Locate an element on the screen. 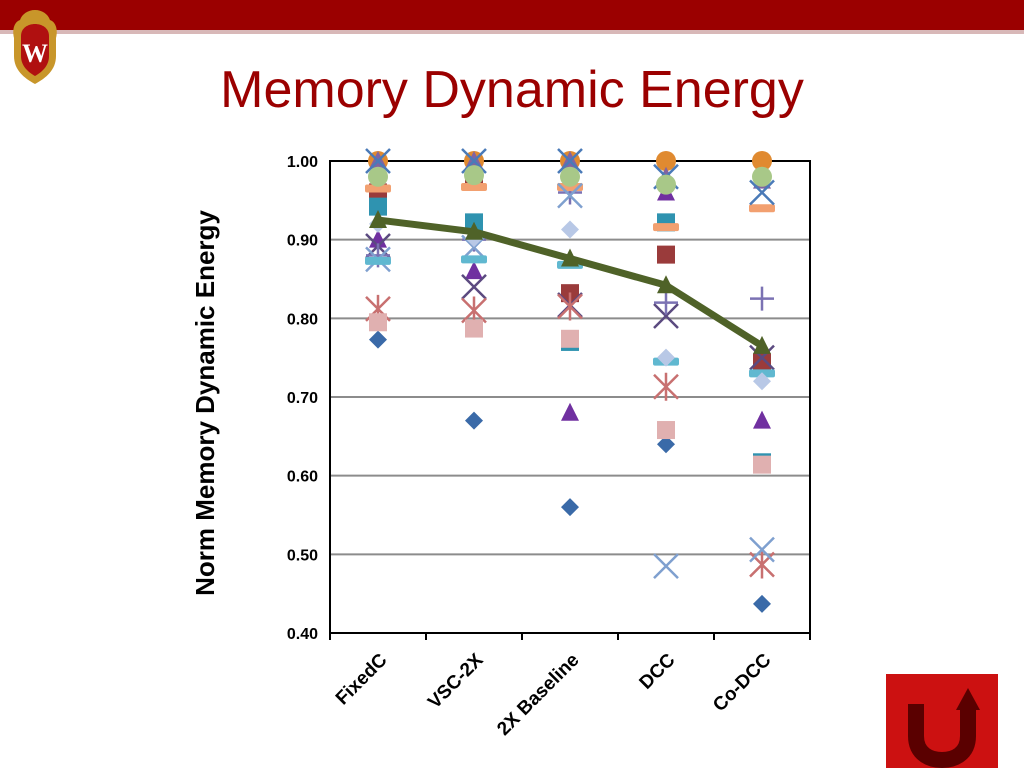  y-tick-label: 0.70 is located at coordinates (302, 398).